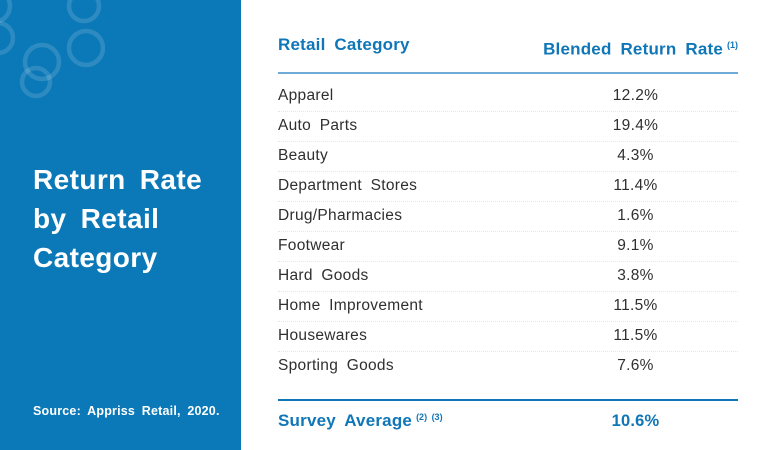 Image resolution: width=773 pixels, height=450 pixels. What do you see at coordinates (508, 187) in the screenshot?
I see `table-row: Department Stores 11.4%` at bounding box center [508, 187].